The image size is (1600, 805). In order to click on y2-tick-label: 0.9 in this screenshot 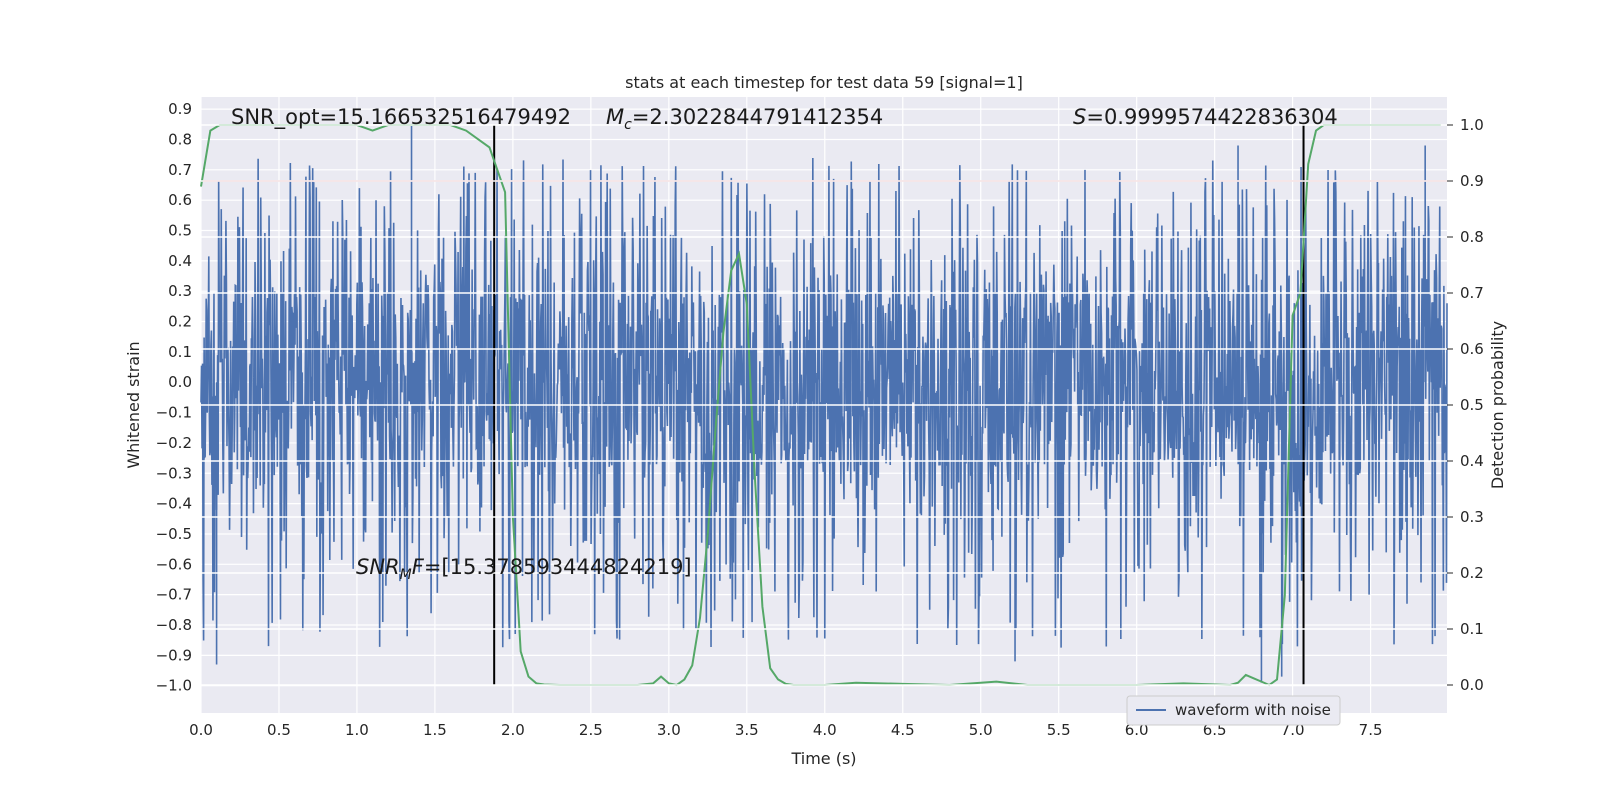, I will do `click(1472, 181)`.